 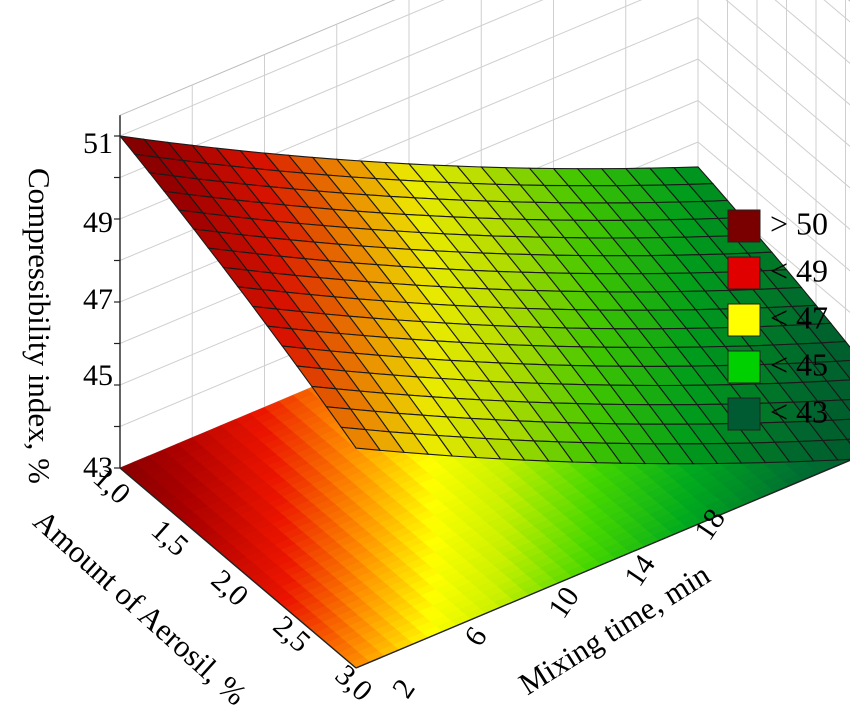 I want to click on legend-label: < 49, so click(x=799, y=270).